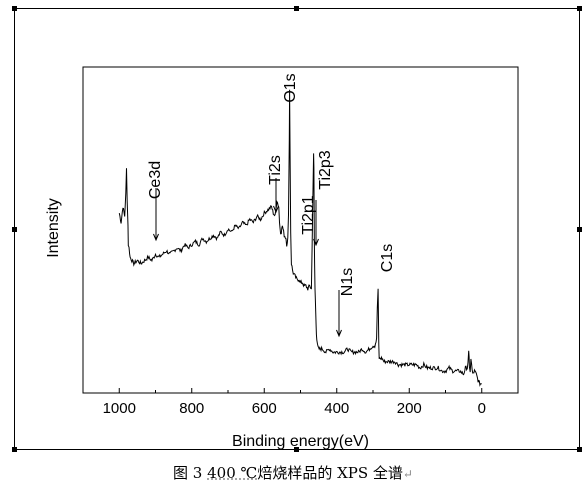 The image size is (586, 493). I want to click on x-axis-label: Binding energy(eV), so click(300, 441).